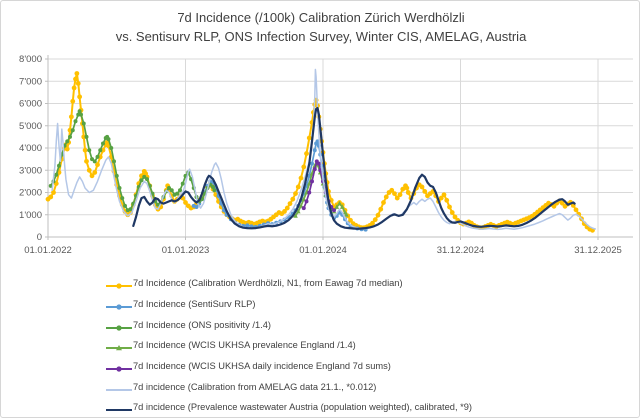  I want to click on x-tick-label: 31.12.2025, so click(598, 250).